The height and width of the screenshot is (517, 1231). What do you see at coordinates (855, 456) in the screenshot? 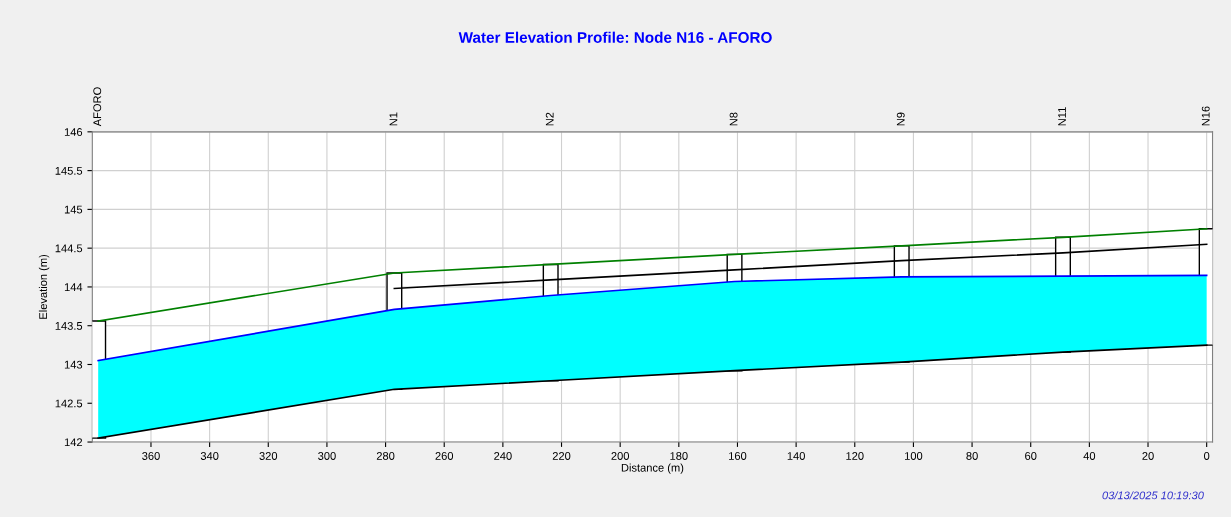
I see `x-tick-label: 120` at bounding box center [855, 456].